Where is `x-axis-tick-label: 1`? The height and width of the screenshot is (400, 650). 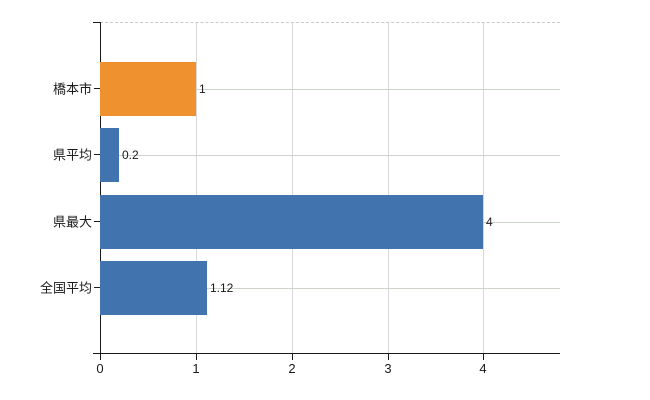
x-axis-tick-label: 1 is located at coordinates (196, 368).